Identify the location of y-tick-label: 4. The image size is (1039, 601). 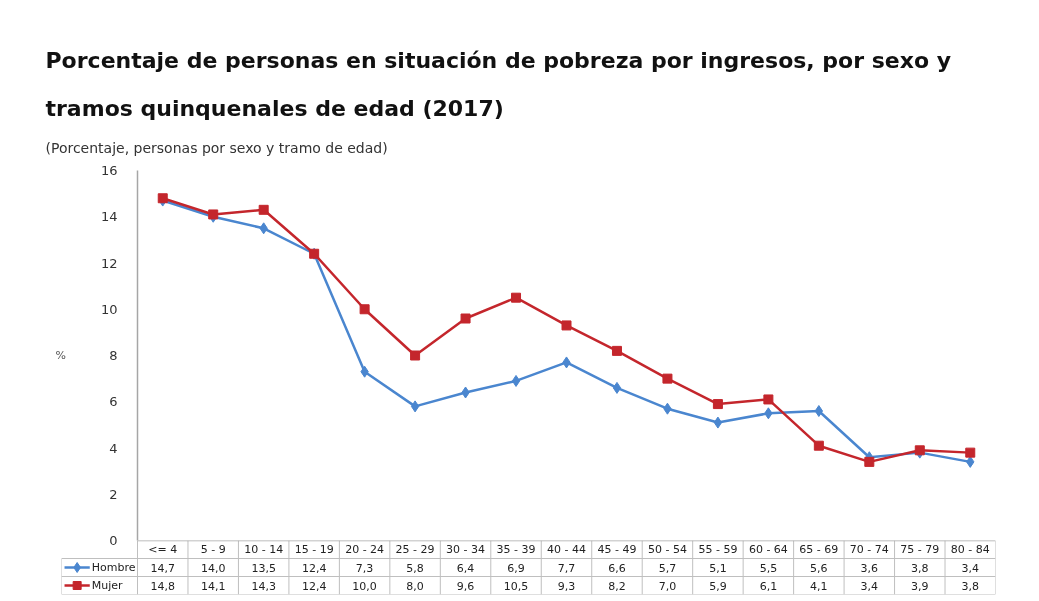
(113, 448).